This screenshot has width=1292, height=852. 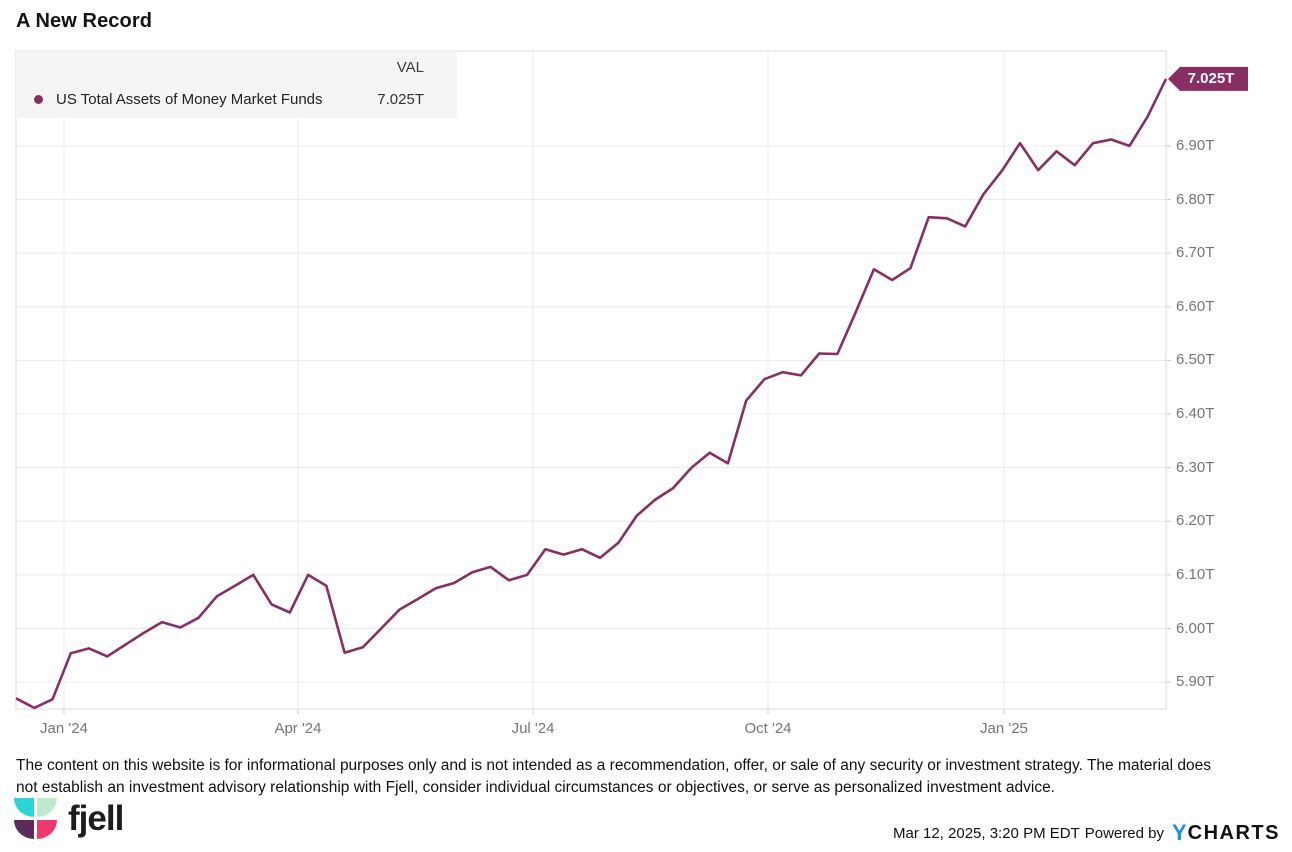 I want to click on powered-by-label: Powered by, so click(x=1124, y=833).